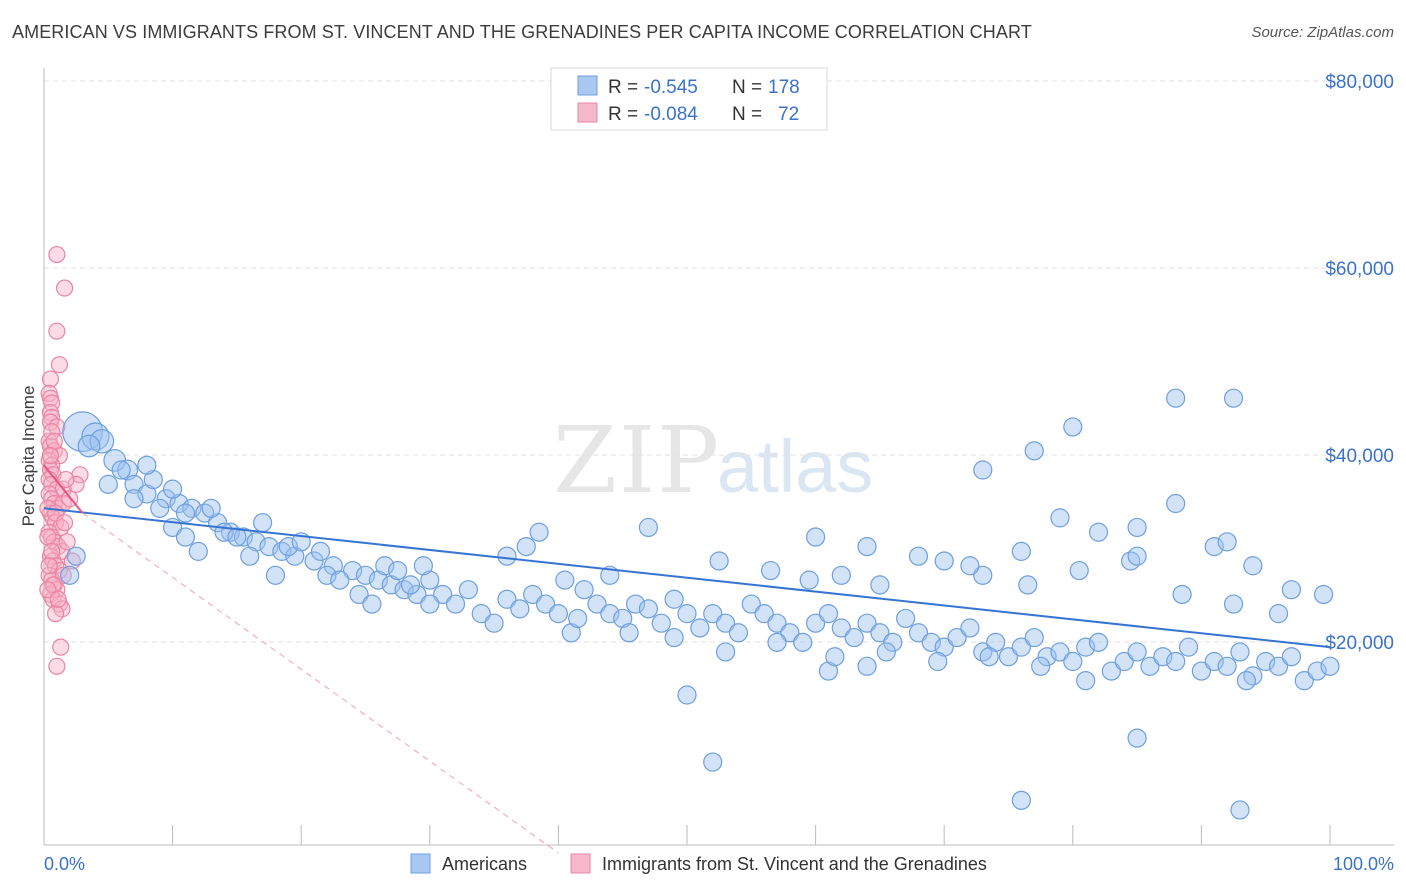 Image resolution: width=1406 pixels, height=892 pixels. What do you see at coordinates (784, 87) in the screenshot?
I see `legend-n-value-1: 178` at bounding box center [784, 87].